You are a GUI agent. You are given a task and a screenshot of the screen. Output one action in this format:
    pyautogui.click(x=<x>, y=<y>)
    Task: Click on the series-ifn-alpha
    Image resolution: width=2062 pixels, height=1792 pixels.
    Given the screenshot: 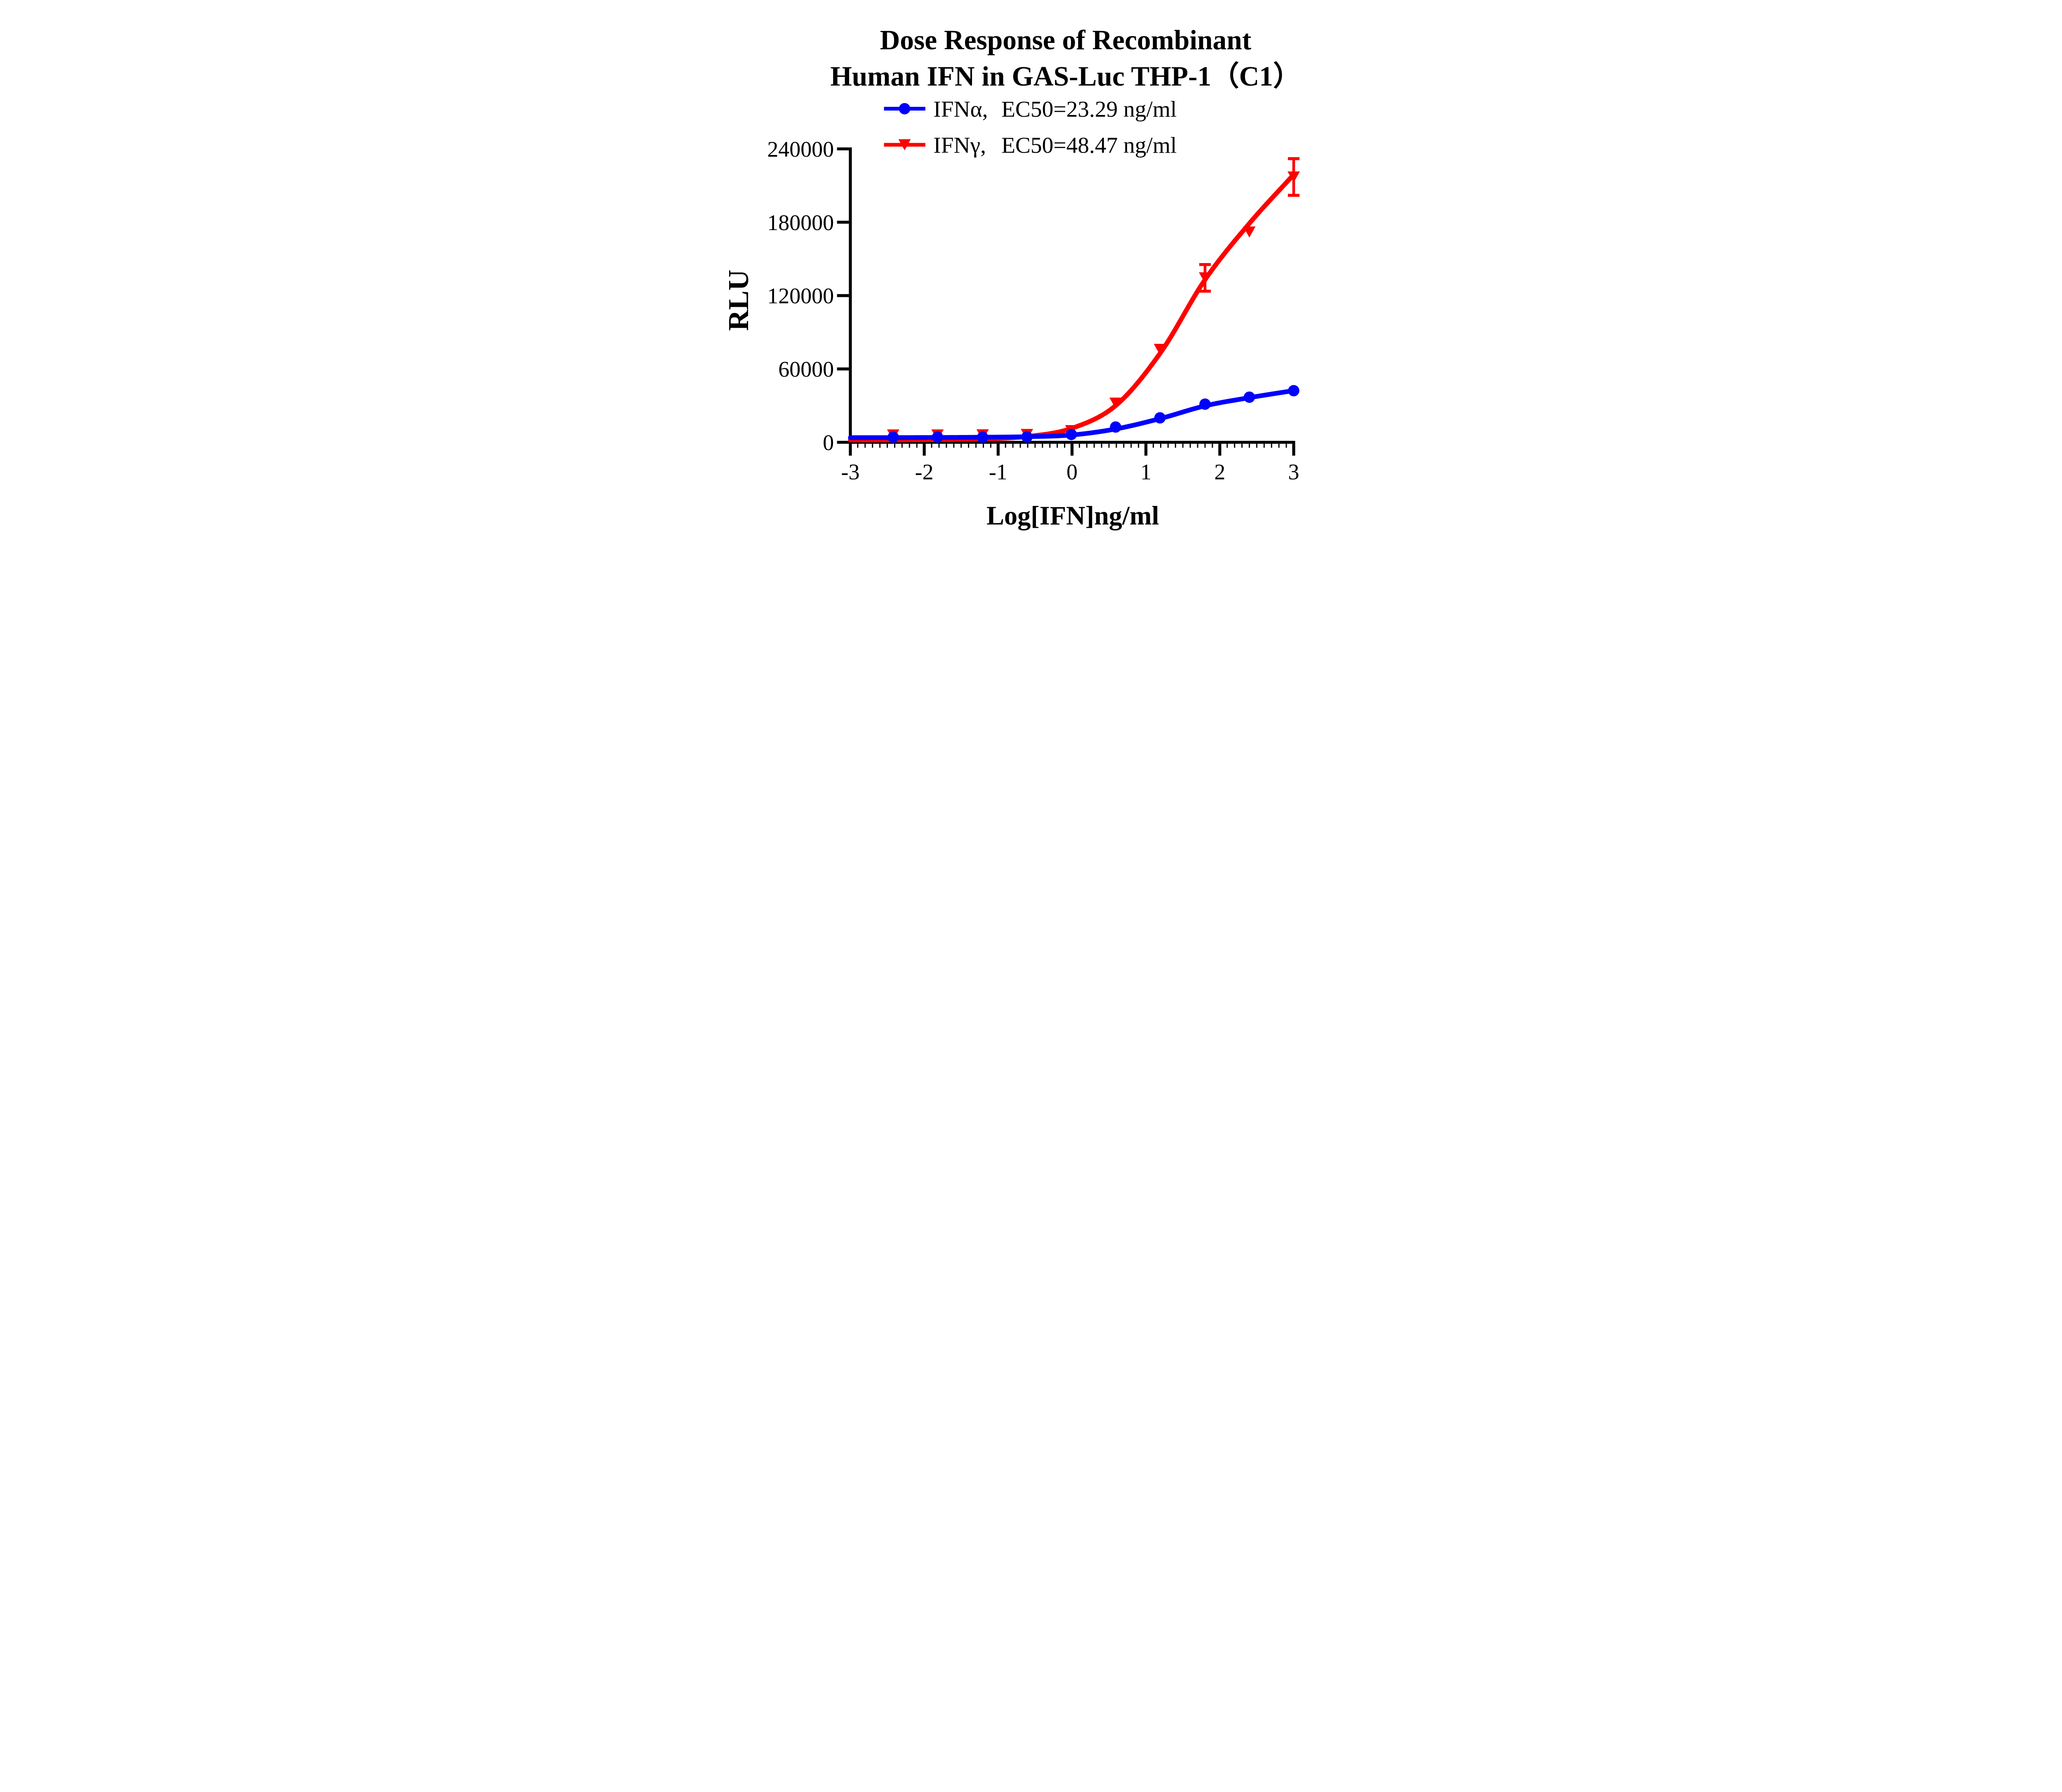 What is the action you would take?
    pyautogui.click(x=1073, y=414)
    